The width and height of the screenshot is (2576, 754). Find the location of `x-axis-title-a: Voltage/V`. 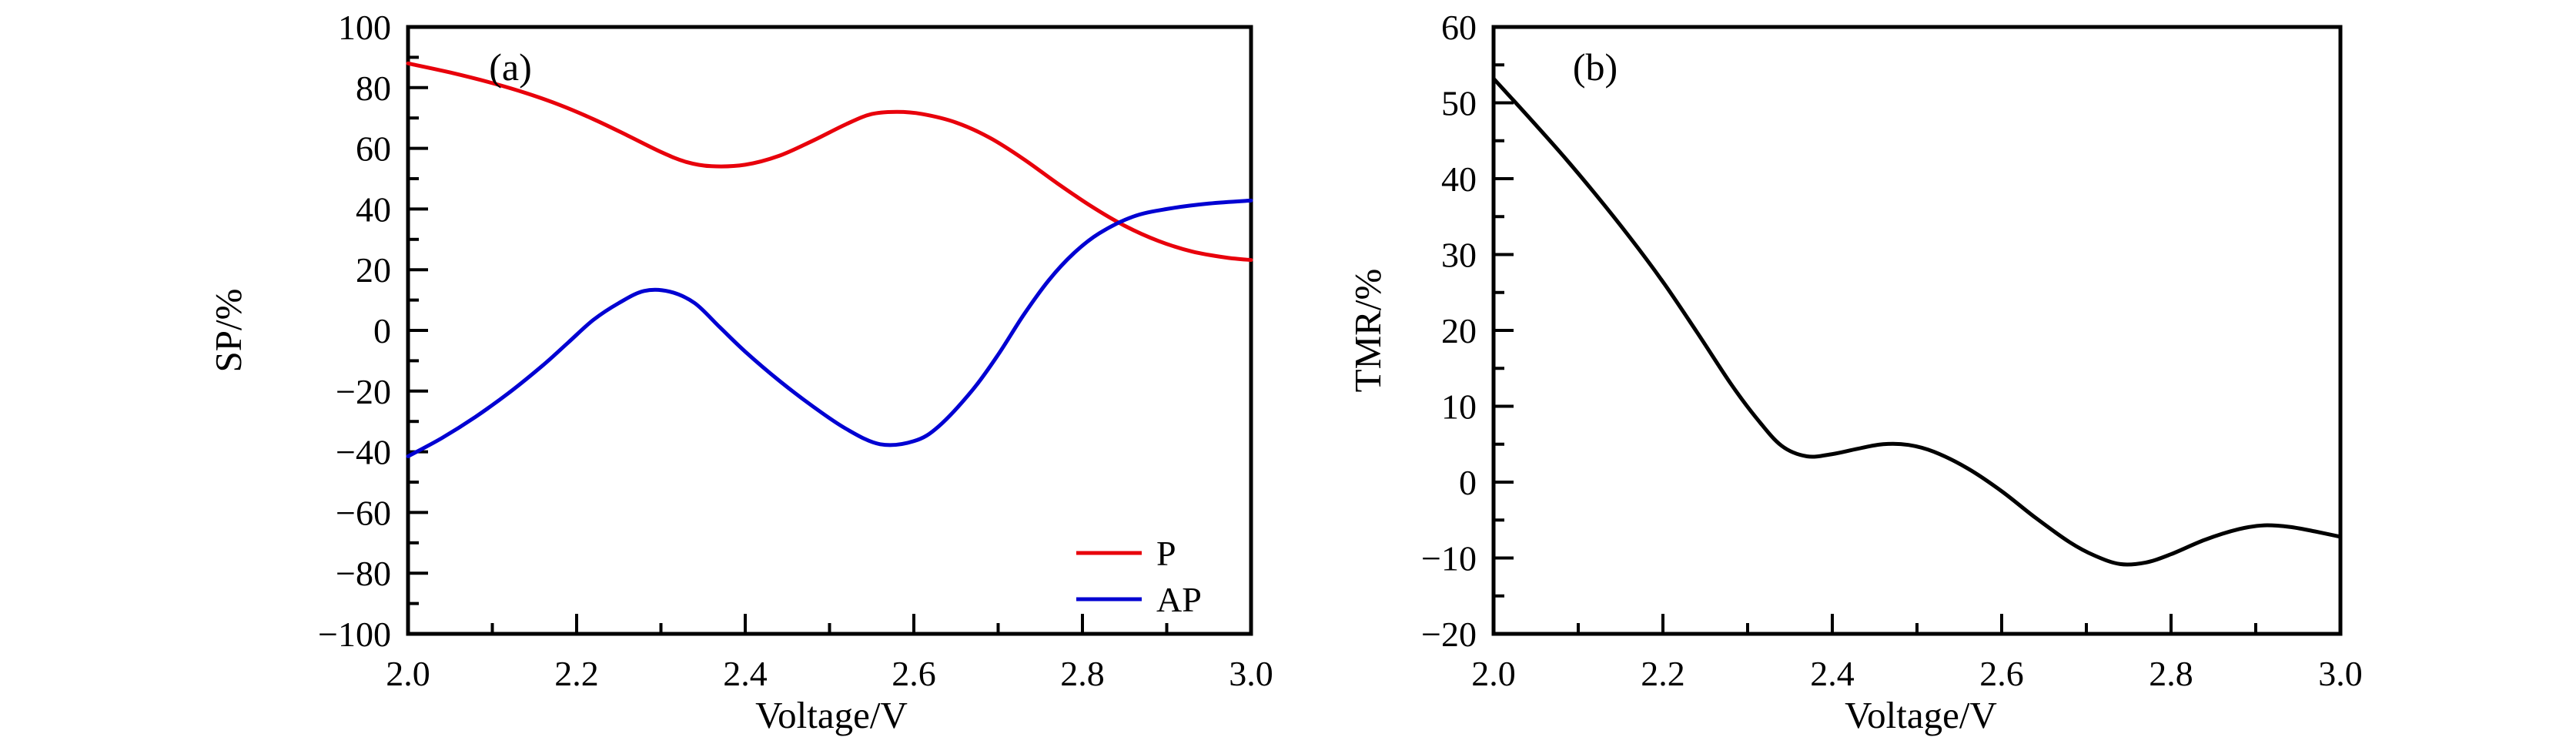

x-axis-title-a: Voltage/V is located at coordinates (832, 715).